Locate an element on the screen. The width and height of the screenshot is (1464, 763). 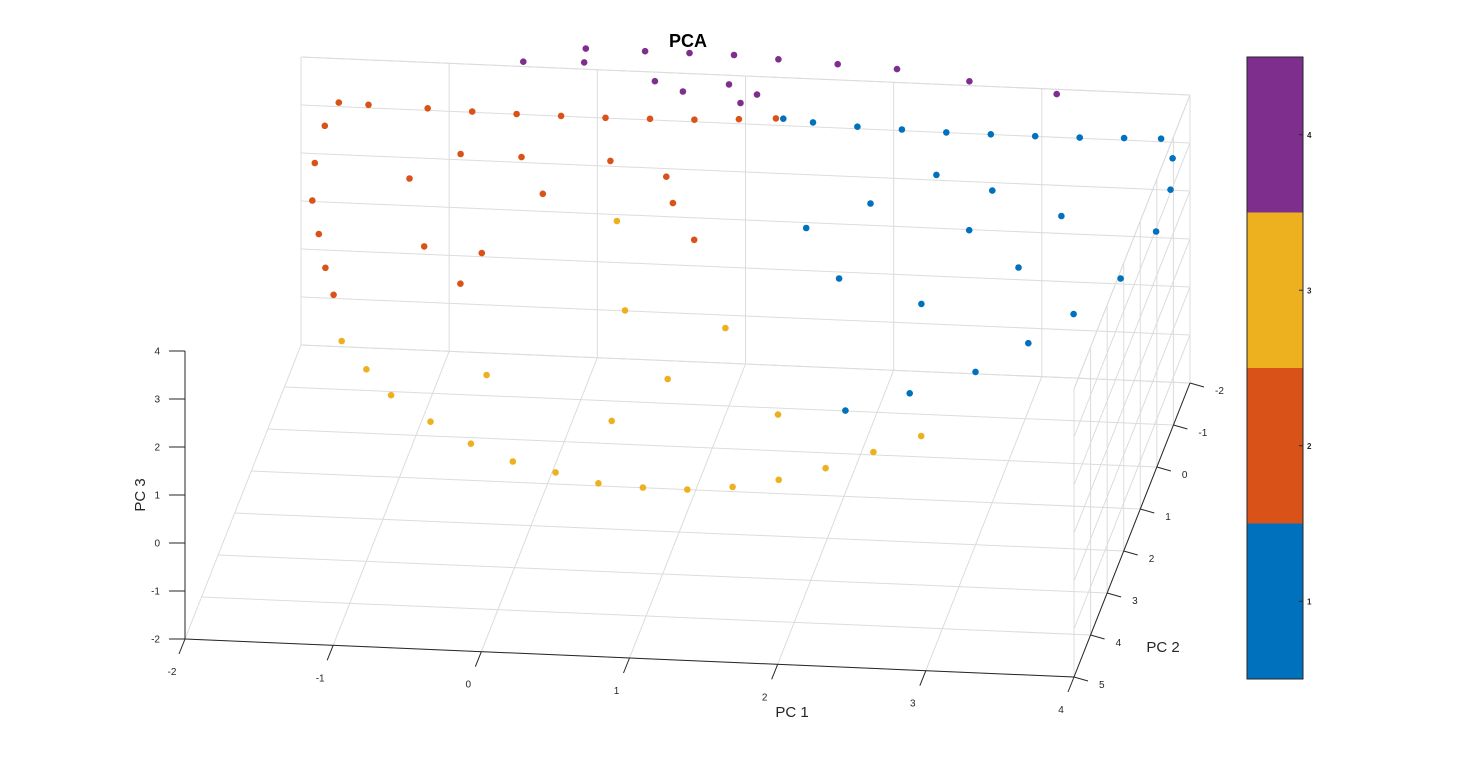
colorbar-tick-label: 3 is located at coordinates (1309, 290).